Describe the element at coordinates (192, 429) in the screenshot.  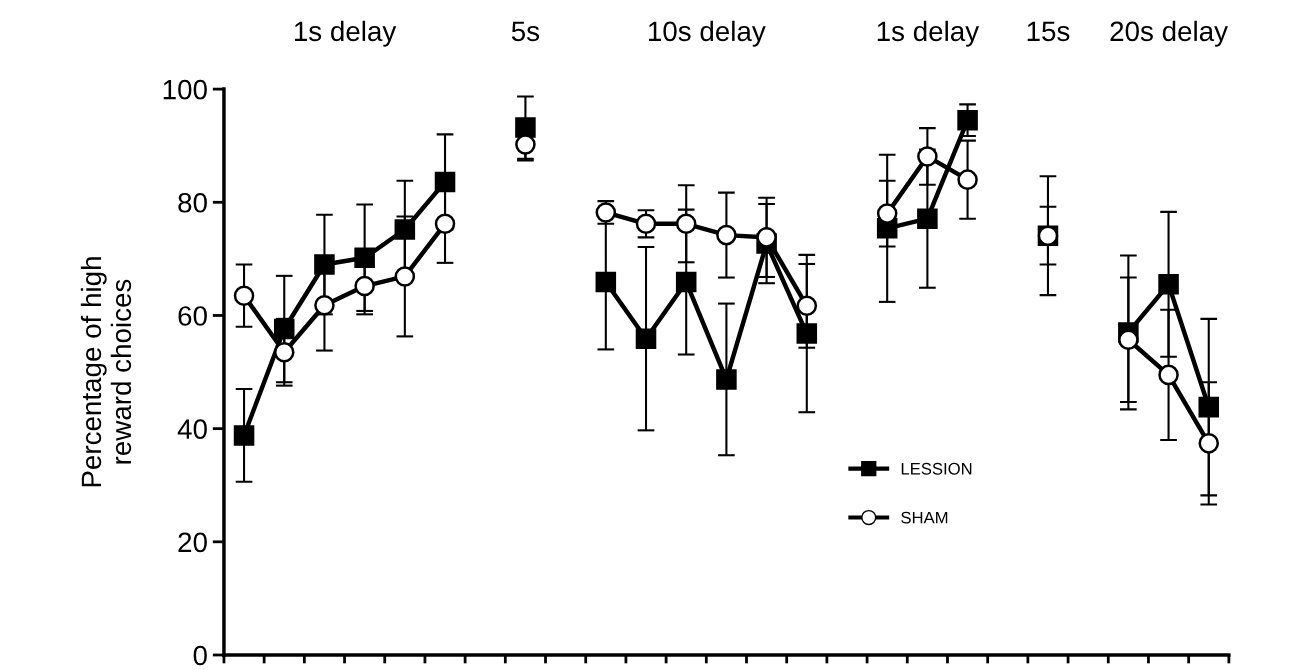
I see `y-tick-label: 40` at that location.